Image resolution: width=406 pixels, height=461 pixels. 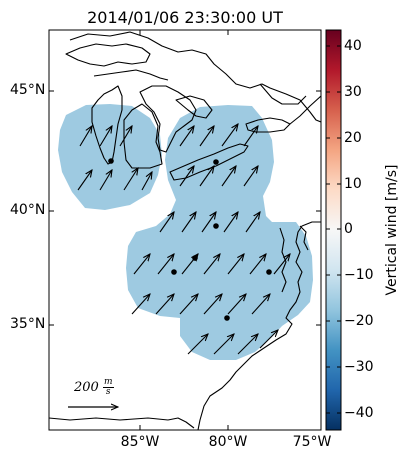 What do you see at coordinates (312, 442) in the screenshot?
I see `lon-label-75: 75°W` at bounding box center [312, 442].